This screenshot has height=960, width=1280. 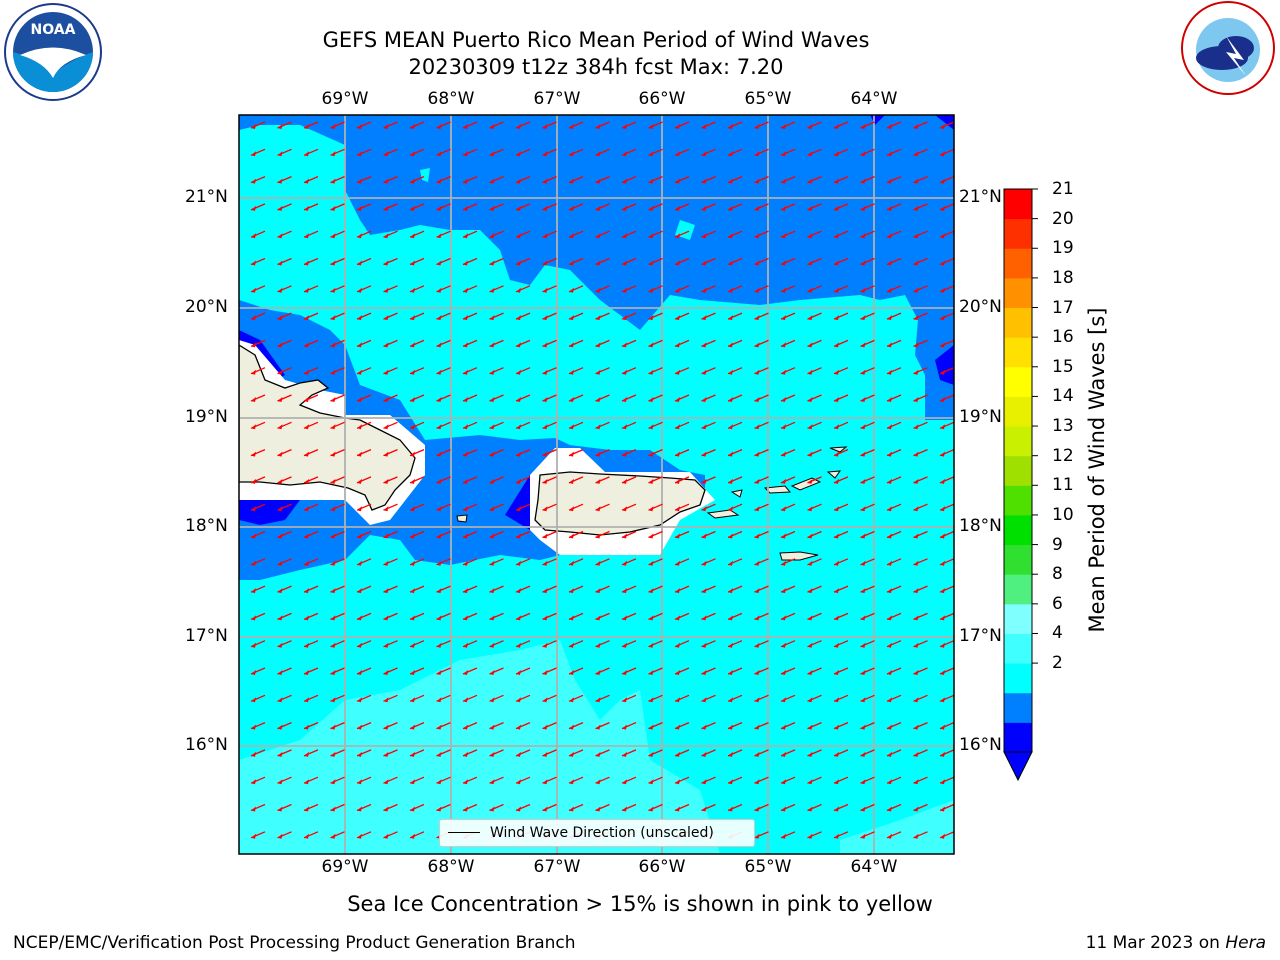 What do you see at coordinates (662, 99) in the screenshot?
I see `lon-label-top-66w: 66°W` at bounding box center [662, 99].